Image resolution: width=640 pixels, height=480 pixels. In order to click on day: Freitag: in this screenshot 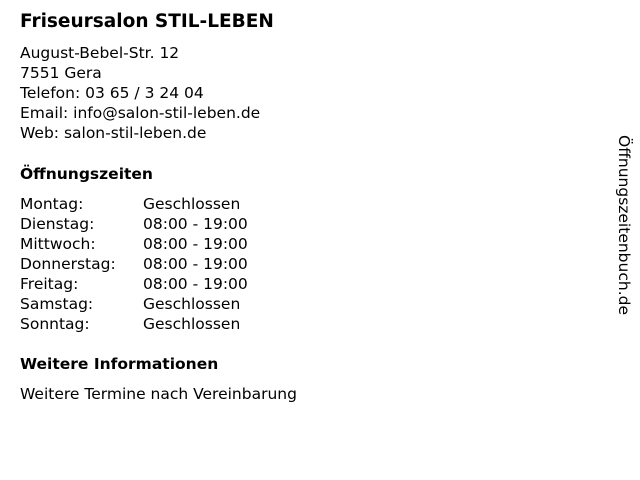, I will do `click(49, 284)`.